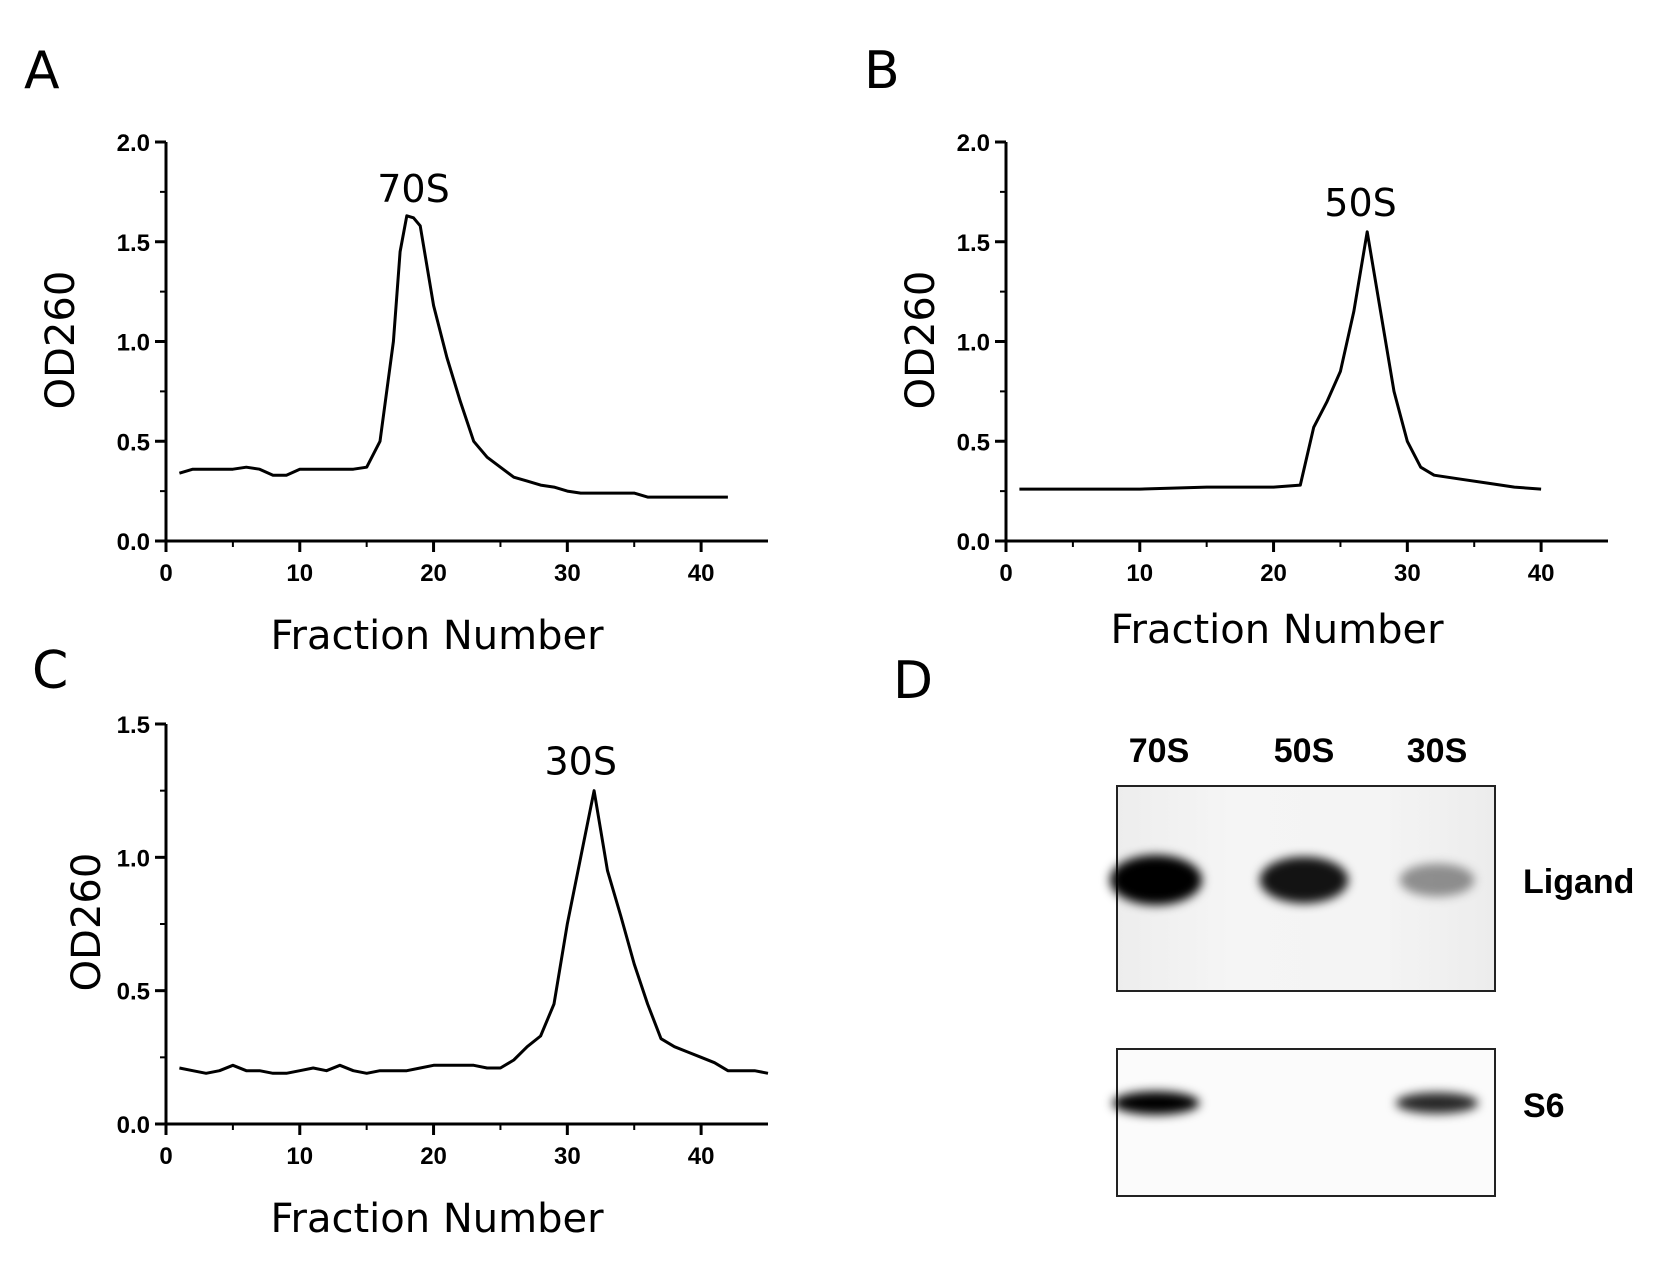  I want to click on row-label-s6: S6, so click(1544, 1106).